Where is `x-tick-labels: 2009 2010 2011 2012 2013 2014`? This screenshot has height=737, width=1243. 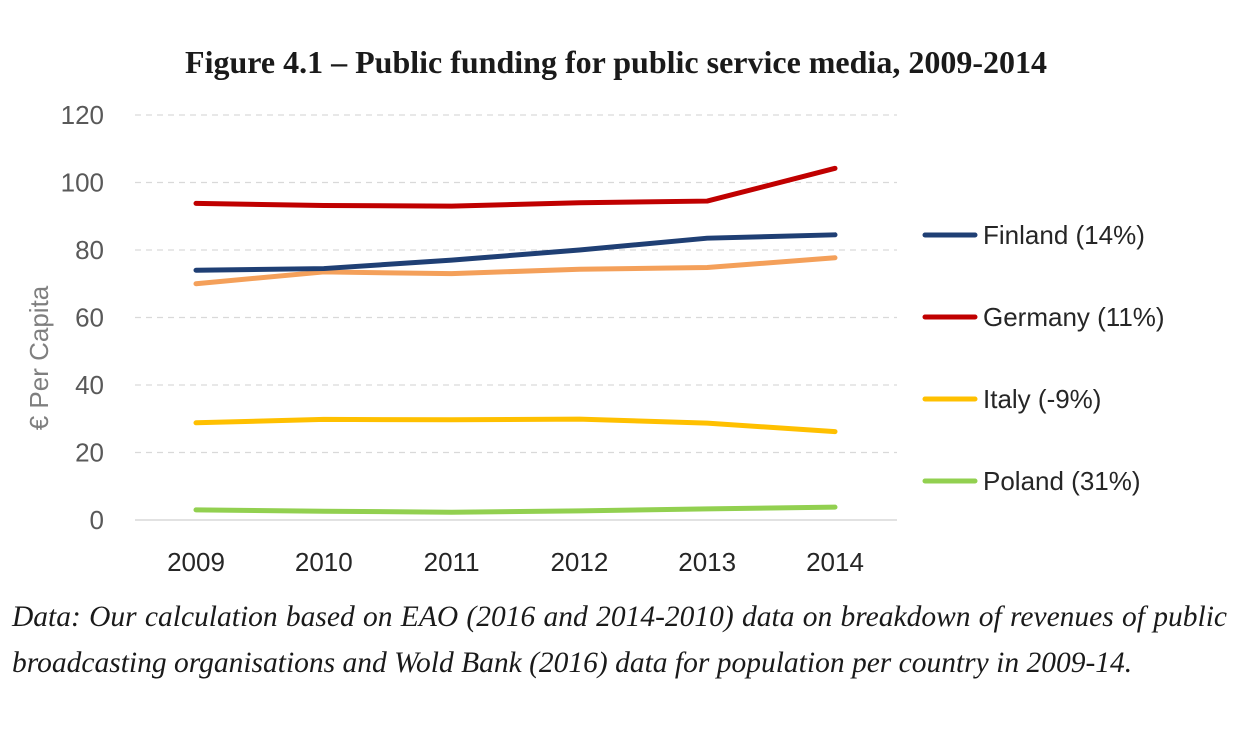 x-tick-labels: 2009 2010 2011 2012 2013 2014 is located at coordinates (515, 562).